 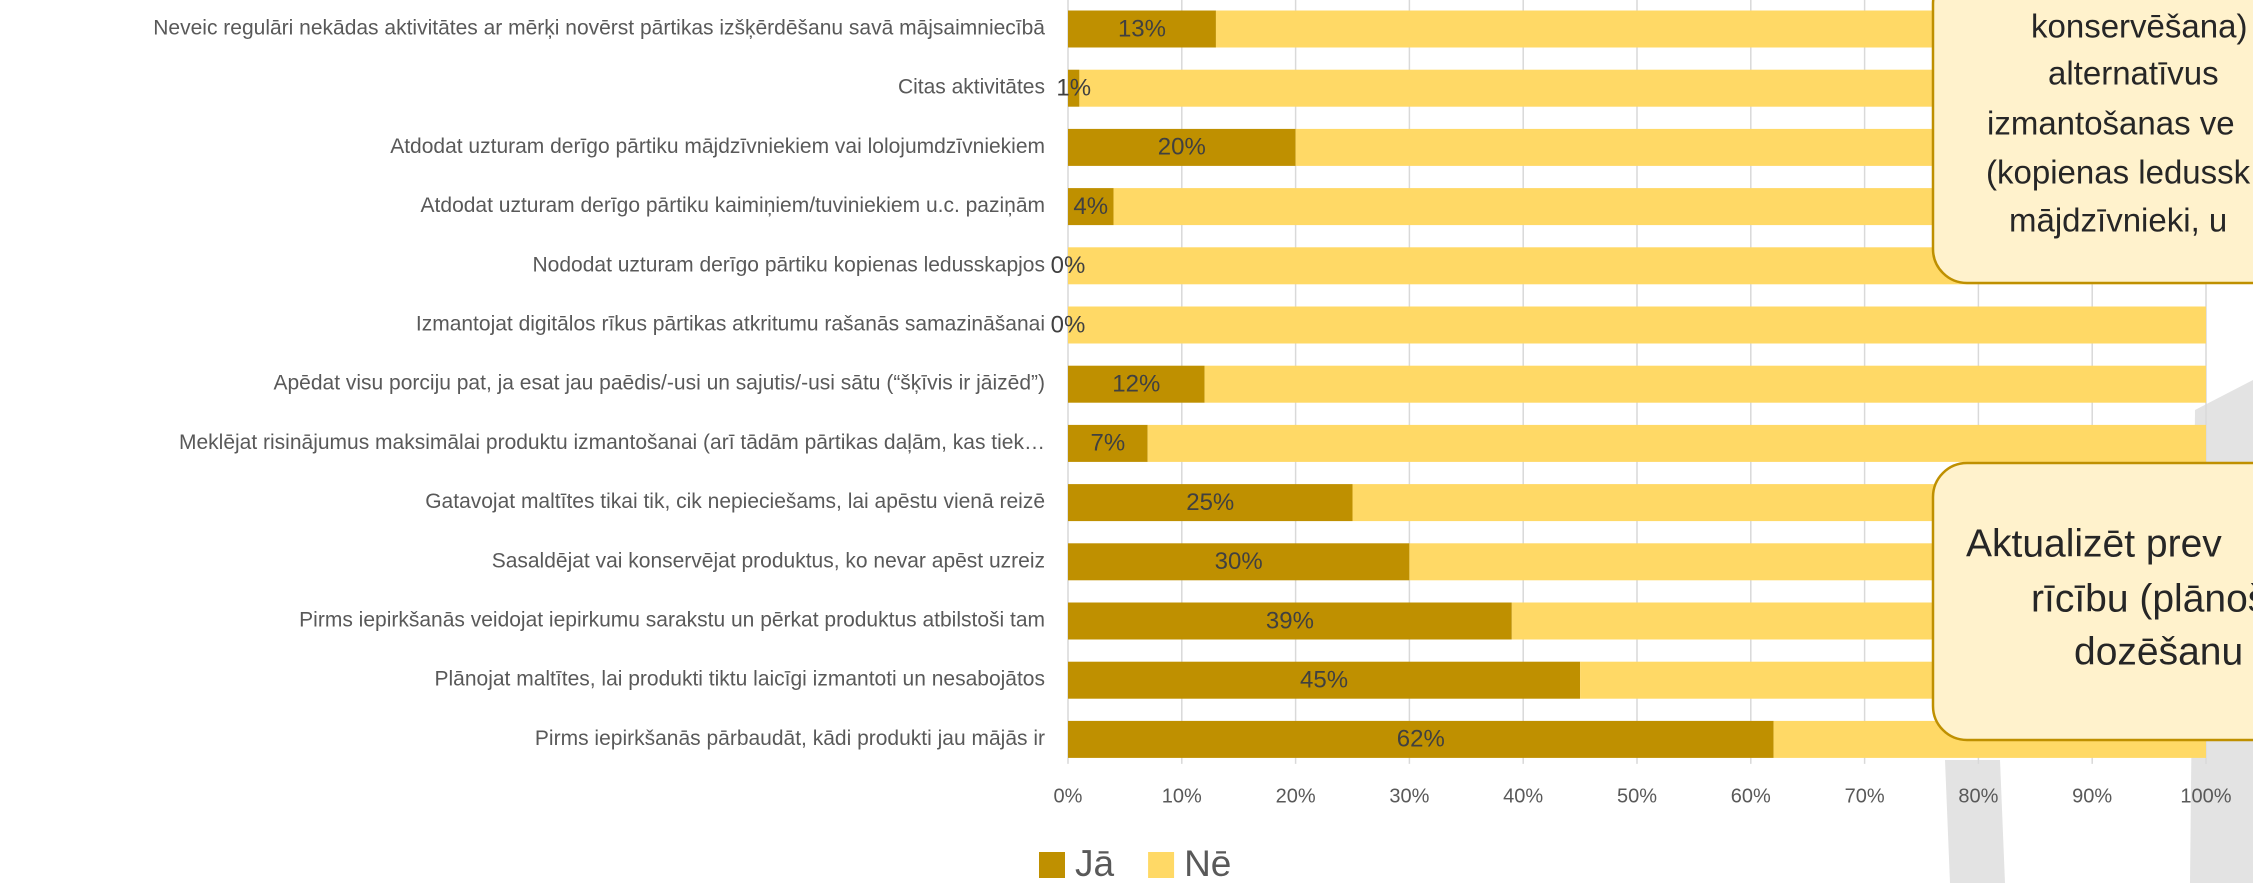 I want to click on x-tick-label: 40%, so click(x=1523, y=796).